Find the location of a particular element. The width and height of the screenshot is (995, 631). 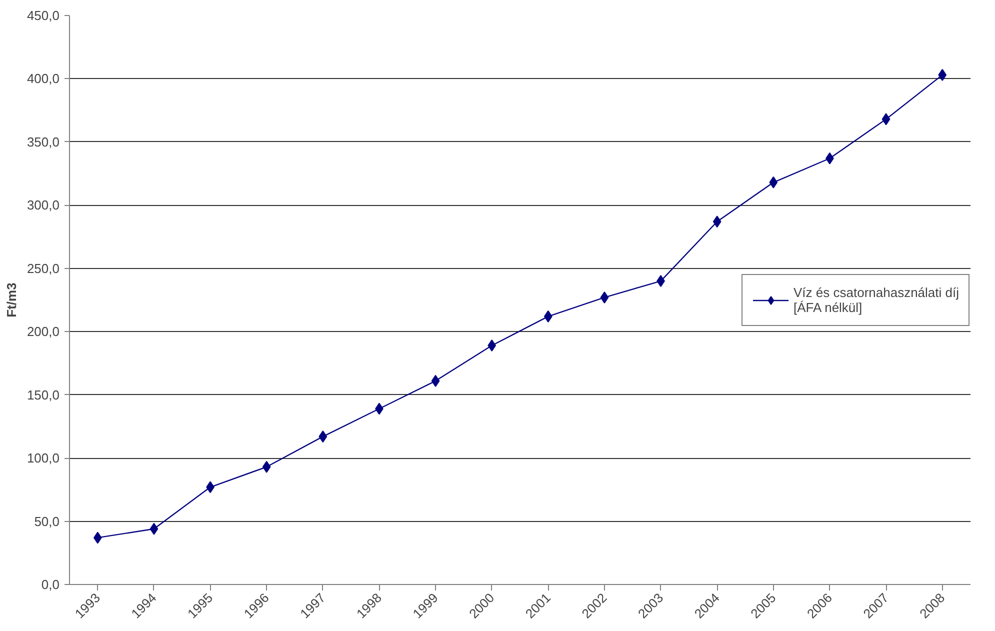

y-tick-label: 450,0 is located at coordinates (43, 15).